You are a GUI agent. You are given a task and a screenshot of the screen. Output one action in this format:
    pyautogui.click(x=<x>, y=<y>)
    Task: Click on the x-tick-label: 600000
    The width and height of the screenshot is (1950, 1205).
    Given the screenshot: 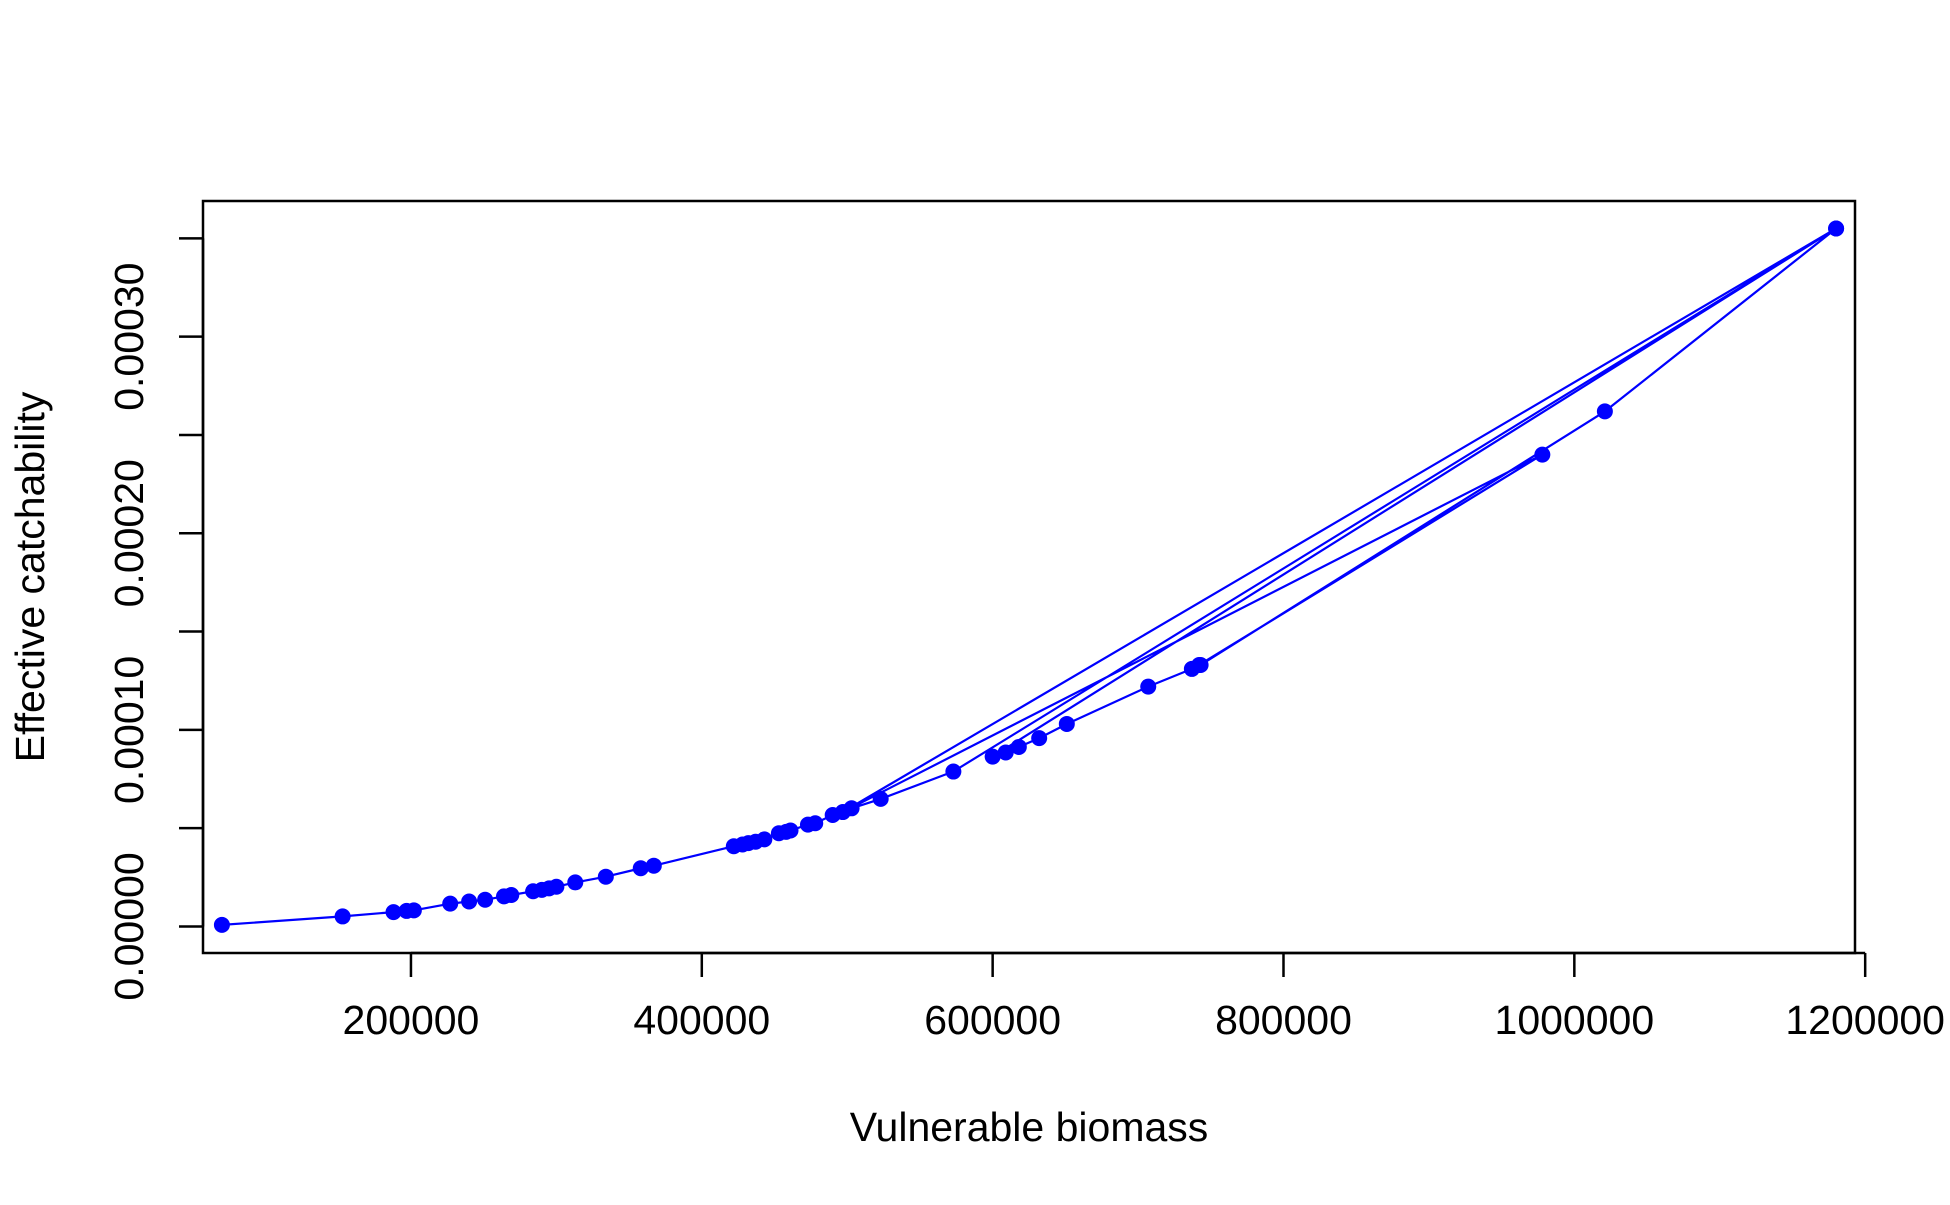 What is the action you would take?
    pyautogui.click(x=992, y=1020)
    